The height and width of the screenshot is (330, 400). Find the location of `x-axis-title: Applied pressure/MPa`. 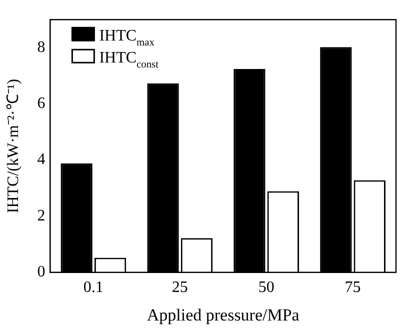

x-axis-title: Applied pressure/MPa is located at coordinates (223, 314).